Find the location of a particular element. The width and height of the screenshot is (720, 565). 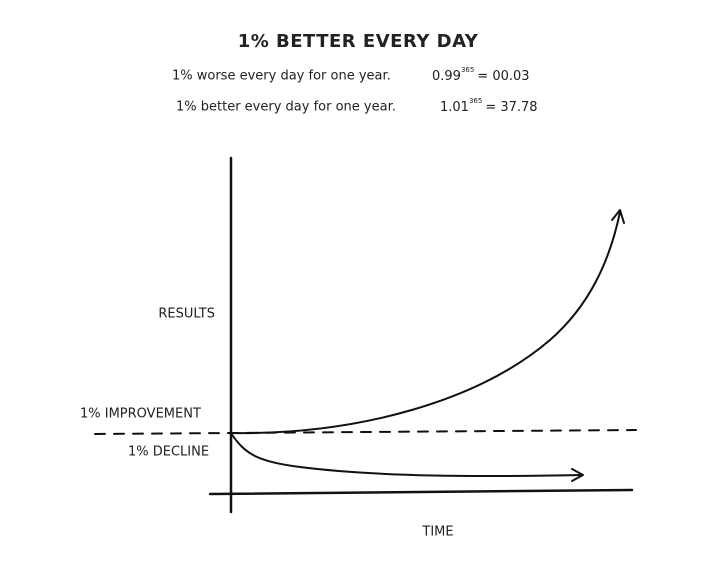

formula: 1.01365 = 37.78 is located at coordinates (489, 106).